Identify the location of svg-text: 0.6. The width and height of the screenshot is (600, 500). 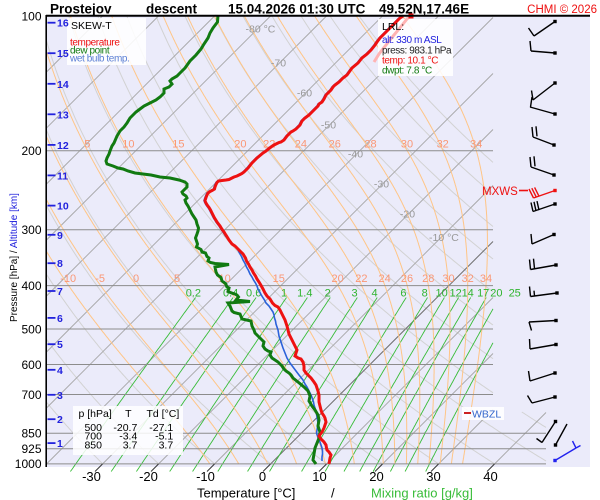
(253, 294).